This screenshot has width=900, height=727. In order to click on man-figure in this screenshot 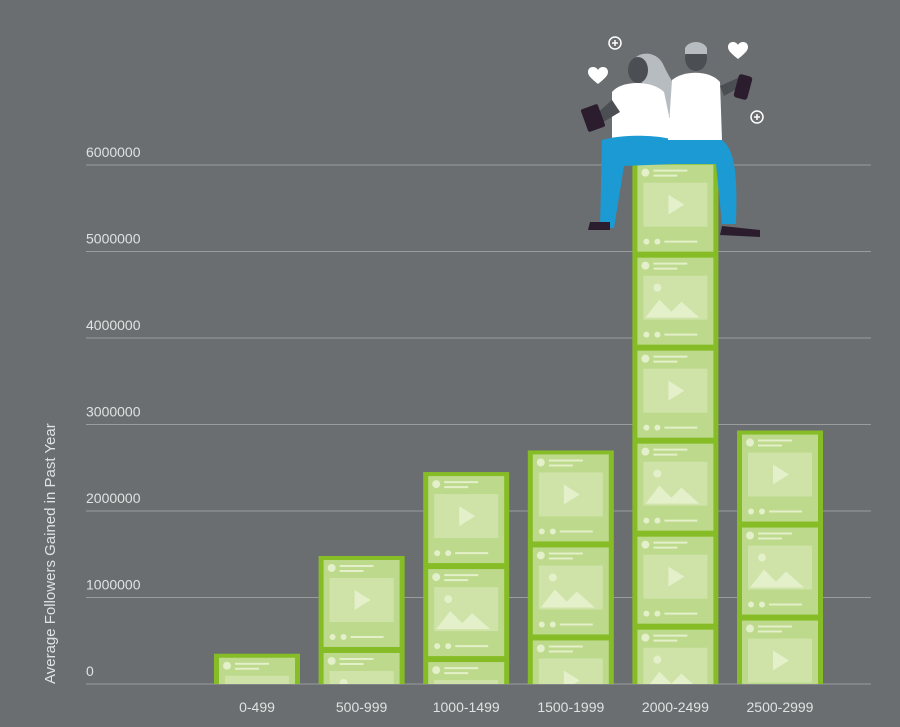, I will do `click(714, 139)`.